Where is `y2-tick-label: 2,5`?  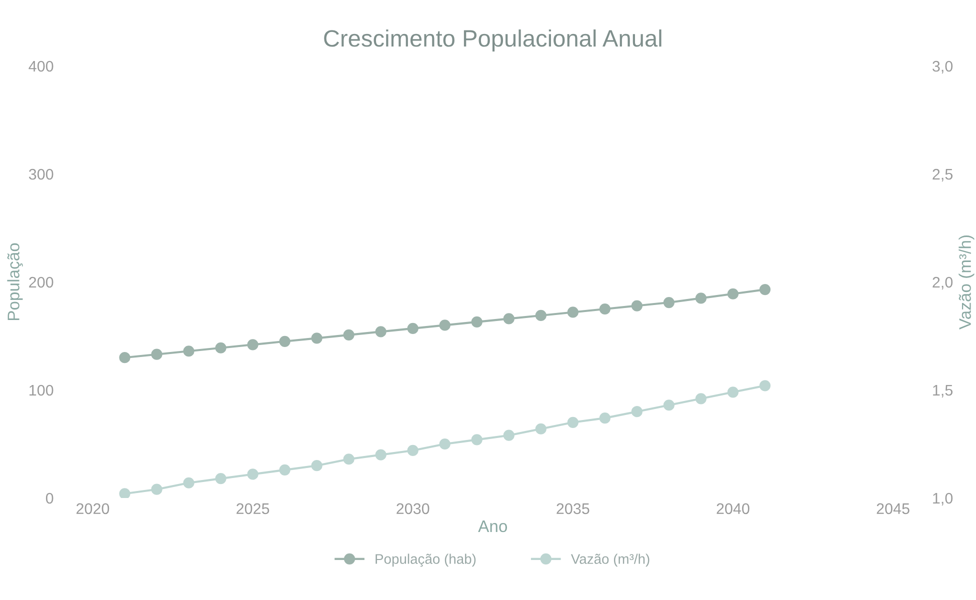 y2-tick-label: 2,5 is located at coordinates (942, 175).